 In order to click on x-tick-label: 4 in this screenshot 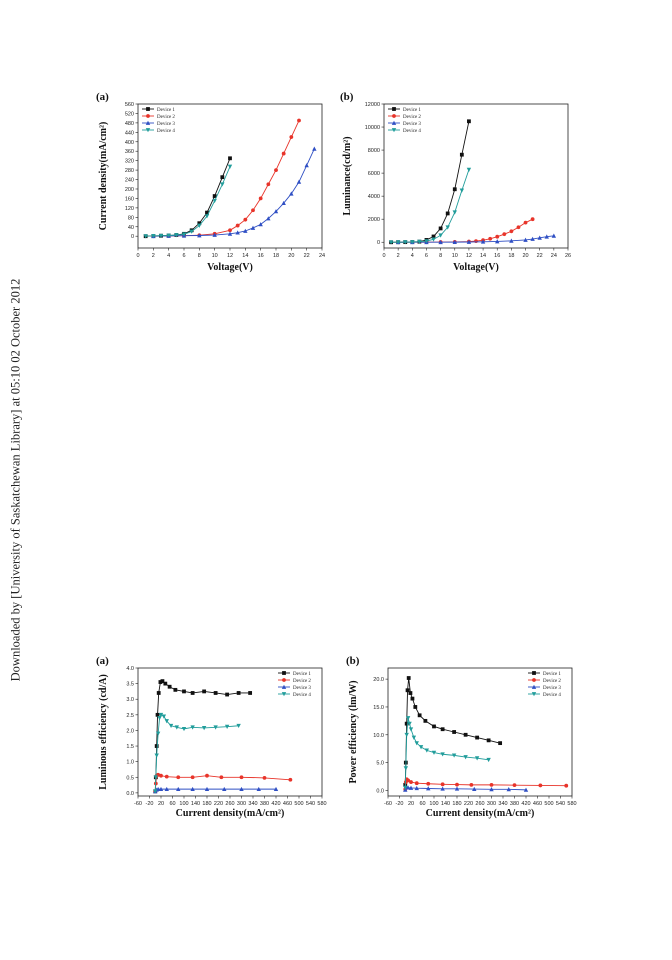, I will do `click(412, 256)`.